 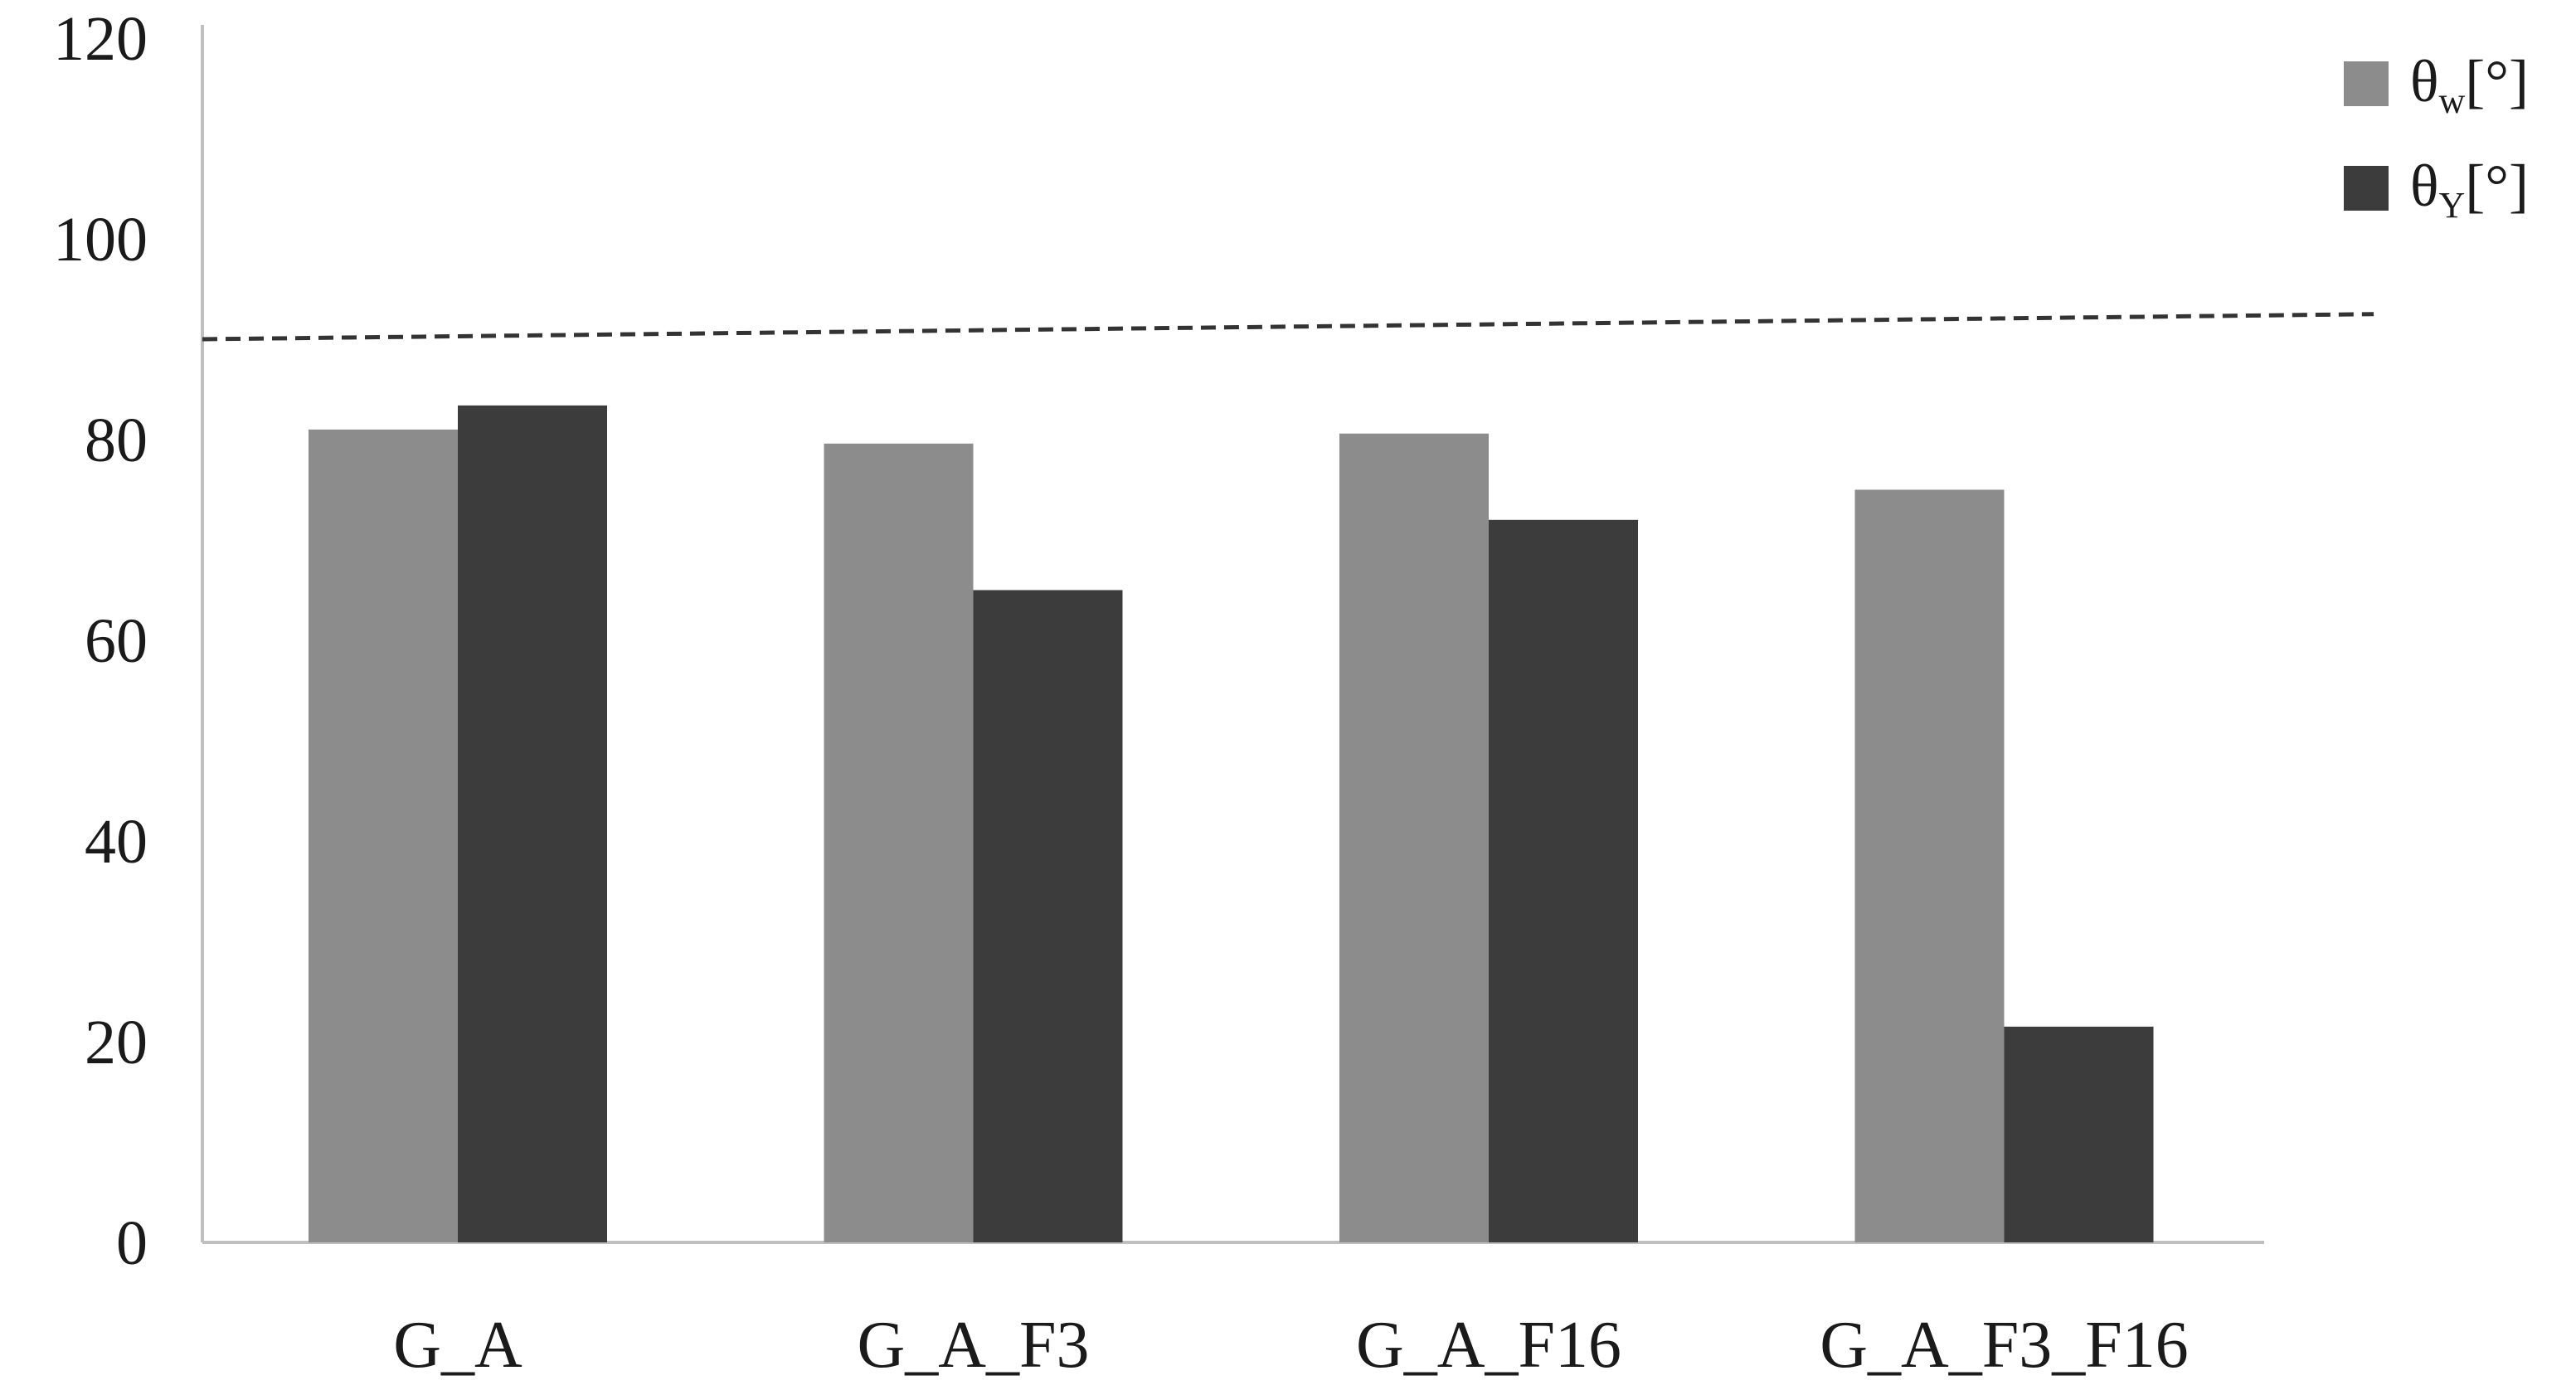 I want to click on legend: θw[°] θY[°], so click(x=2437, y=137).